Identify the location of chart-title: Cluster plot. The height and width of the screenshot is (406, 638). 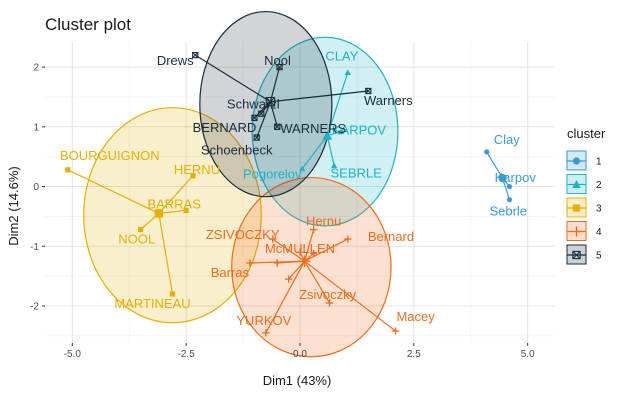
(88, 24).